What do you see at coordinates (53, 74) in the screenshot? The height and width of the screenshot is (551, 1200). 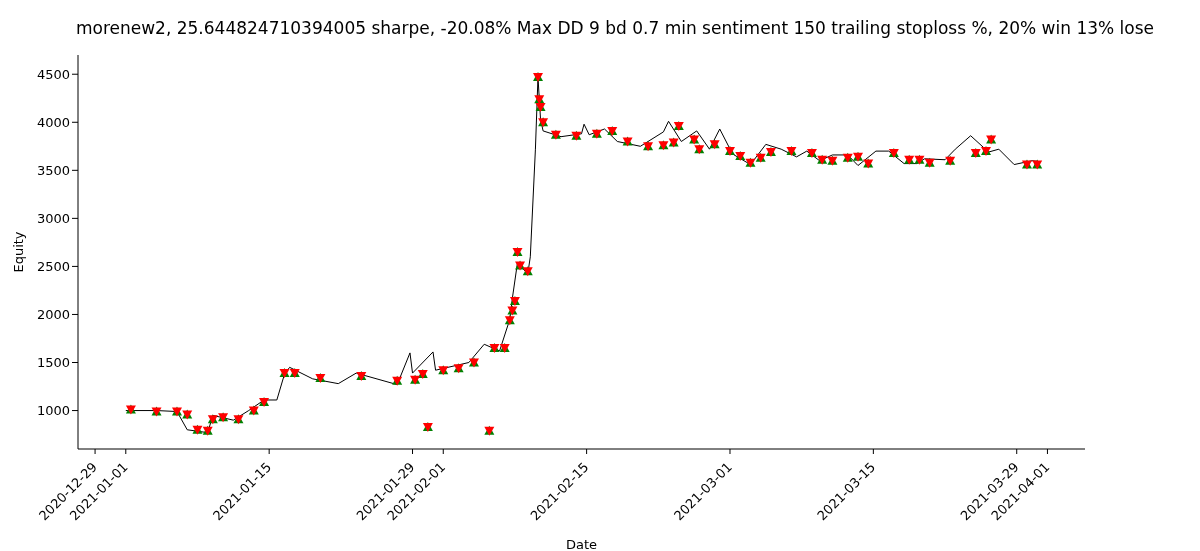 I see `y-tick-label: 4500` at bounding box center [53, 74].